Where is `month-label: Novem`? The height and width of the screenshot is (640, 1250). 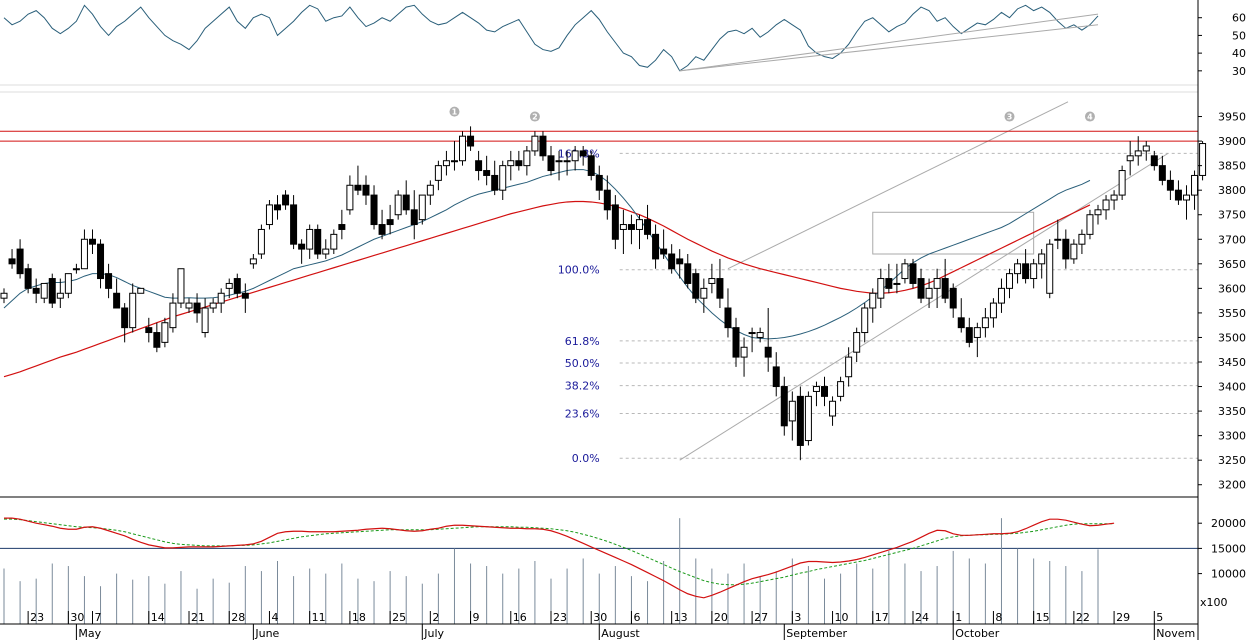 month-label: Novem is located at coordinates (1175, 633).